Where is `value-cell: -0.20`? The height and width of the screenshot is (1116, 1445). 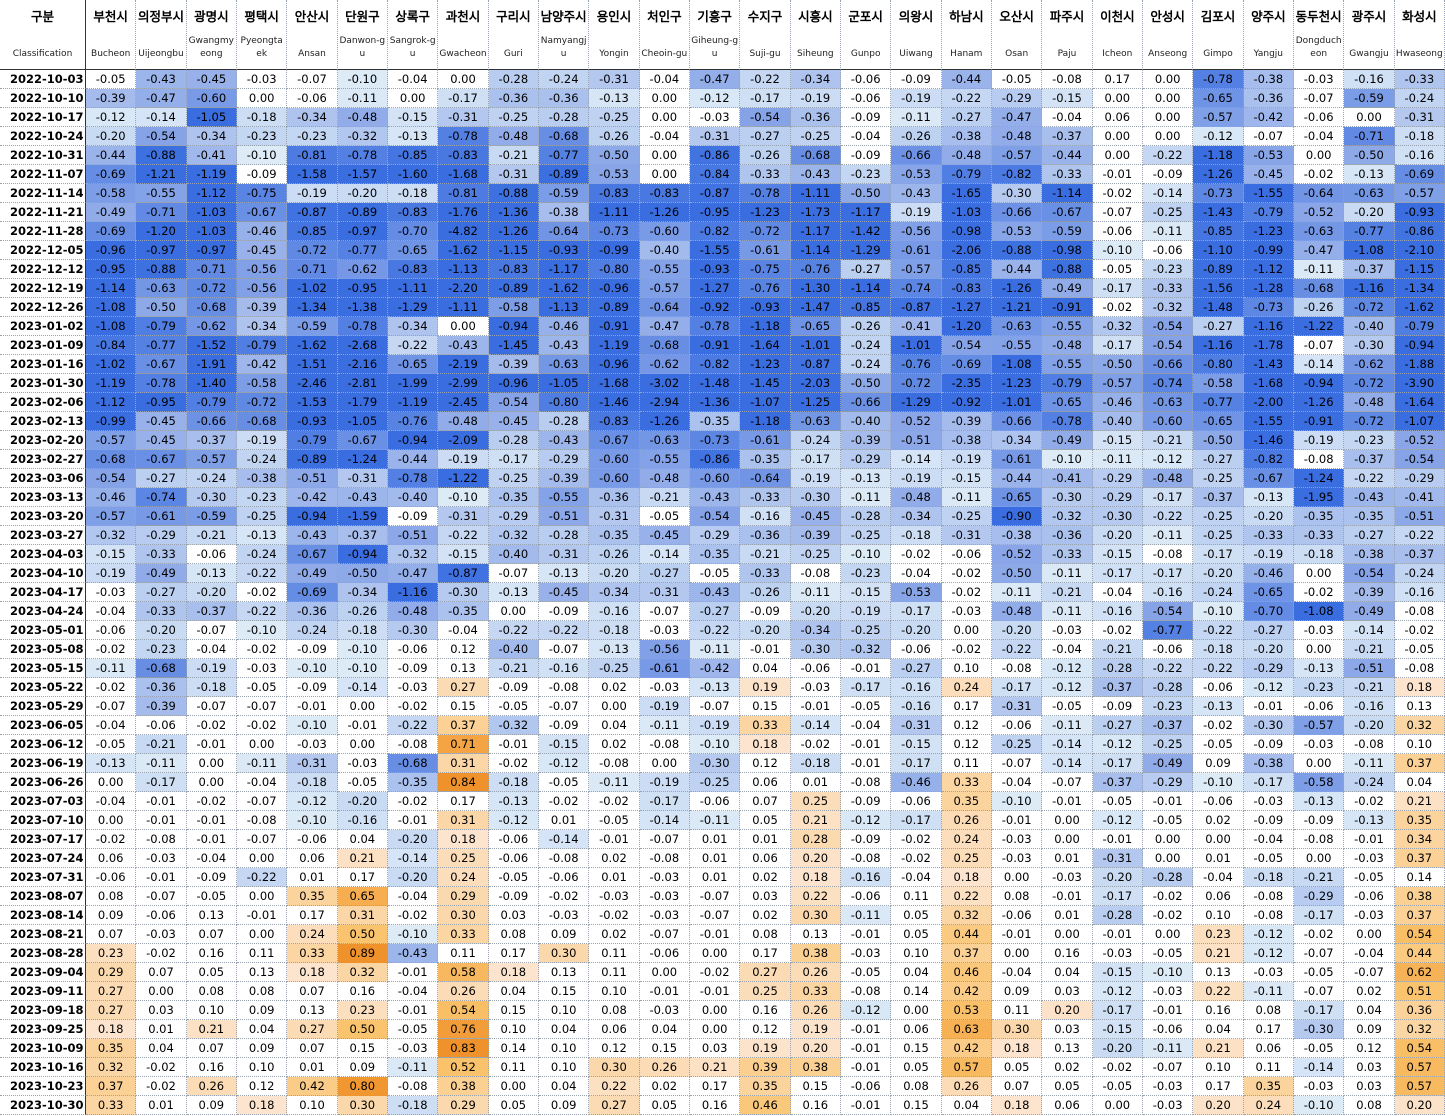
value-cell: -0.20 is located at coordinates (916, 630).